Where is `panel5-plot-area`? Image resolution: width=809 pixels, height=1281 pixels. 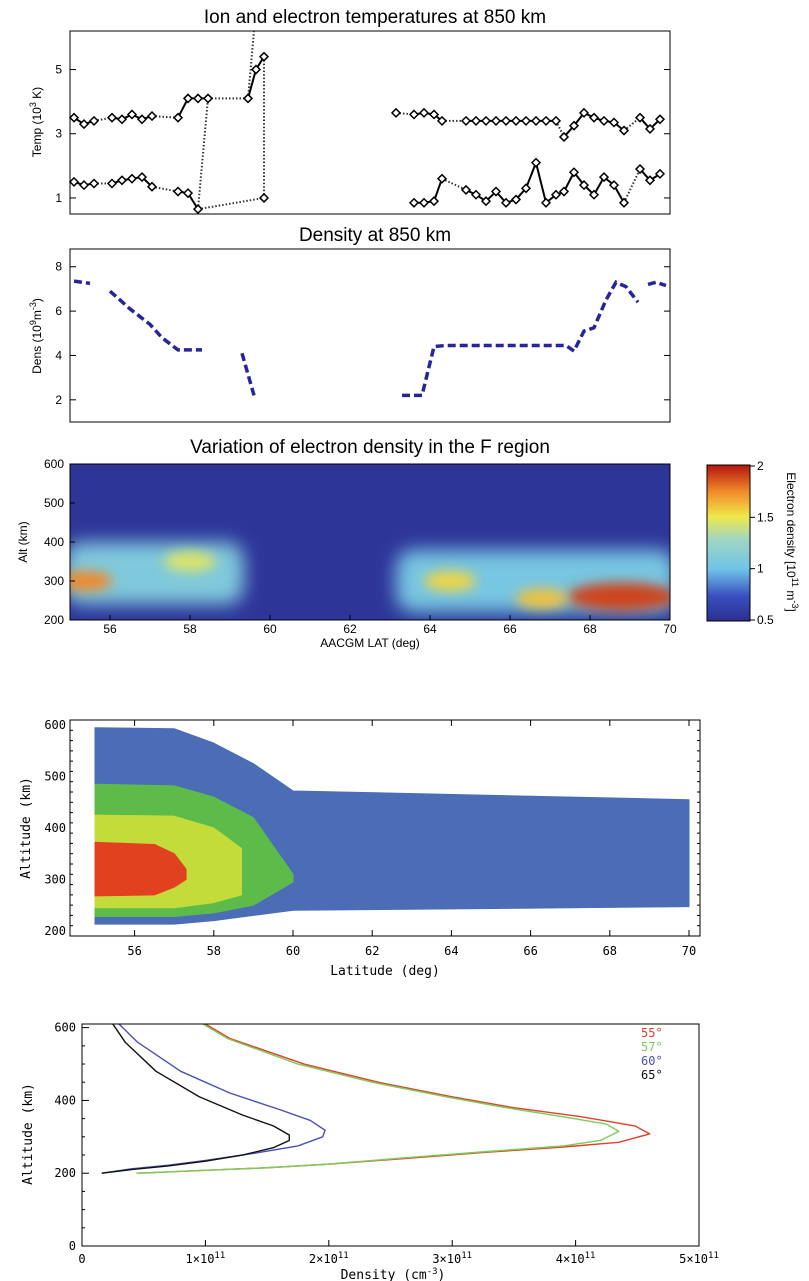 panel5-plot-area is located at coordinates (376, 1098).